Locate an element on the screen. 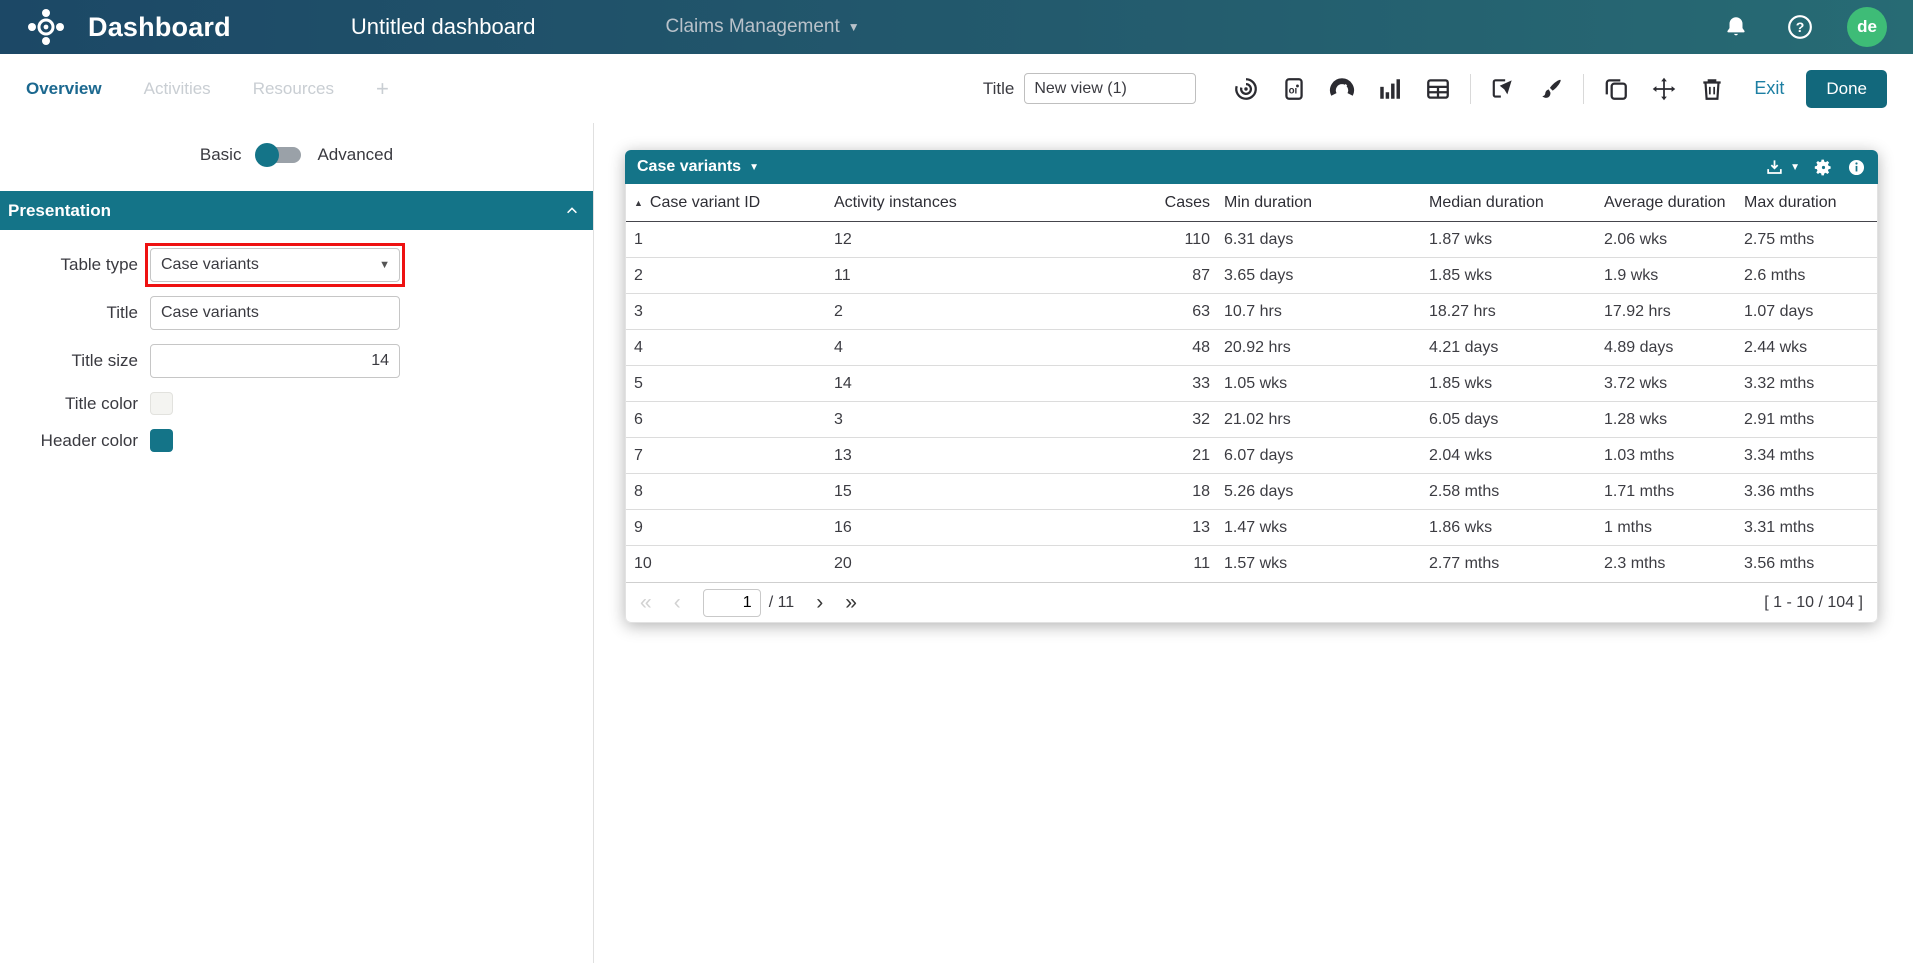  info-icon is located at coordinates (1856, 167).